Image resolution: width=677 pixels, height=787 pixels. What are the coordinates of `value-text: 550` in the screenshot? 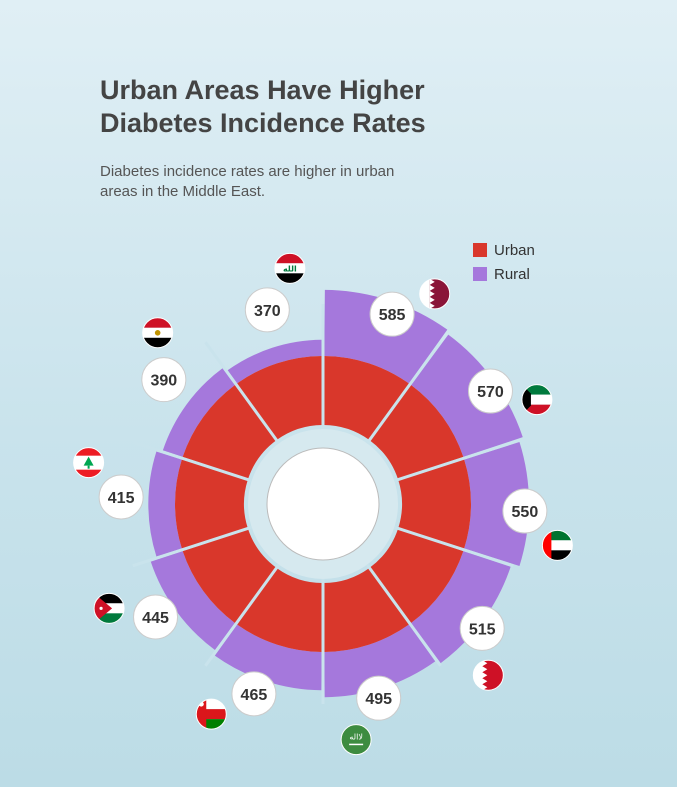 It's located at (525, 512).